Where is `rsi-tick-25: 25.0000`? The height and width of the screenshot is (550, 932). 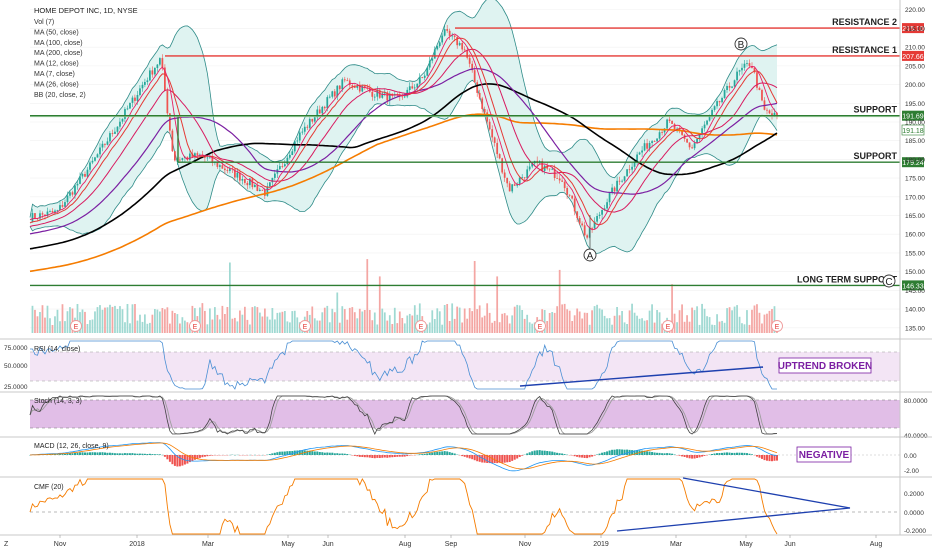 rsi-tick-25: 25.0000 is located at coordinates (16, 387).